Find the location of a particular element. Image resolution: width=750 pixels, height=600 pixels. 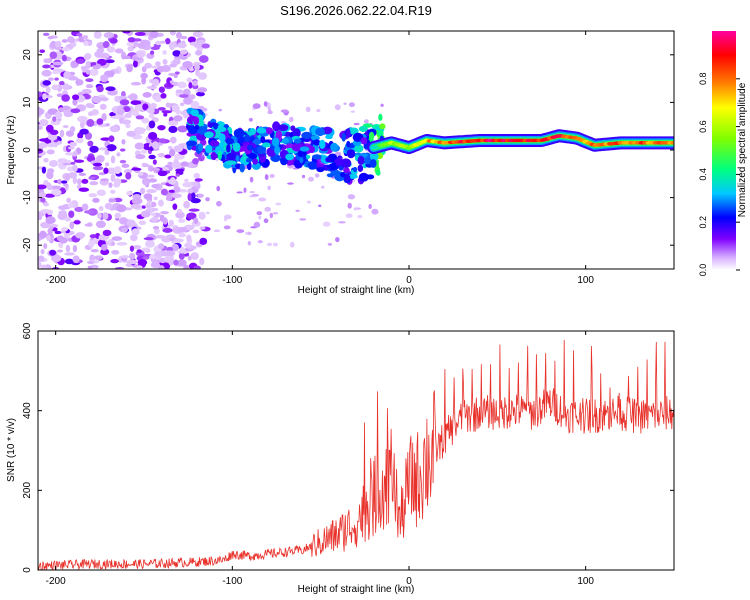

colorbar-tick-label: 0.0 is located at coordinates (703, 270).